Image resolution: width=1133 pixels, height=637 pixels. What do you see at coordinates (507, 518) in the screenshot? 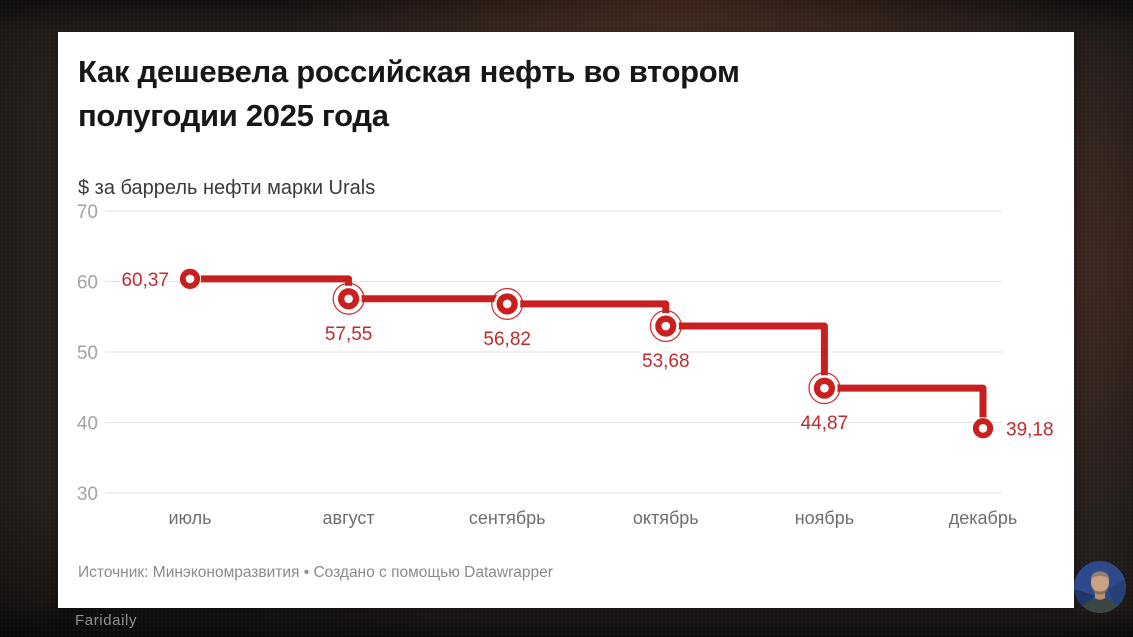
I see `svg-text: сентябрь` at bounding box center [507, 518].